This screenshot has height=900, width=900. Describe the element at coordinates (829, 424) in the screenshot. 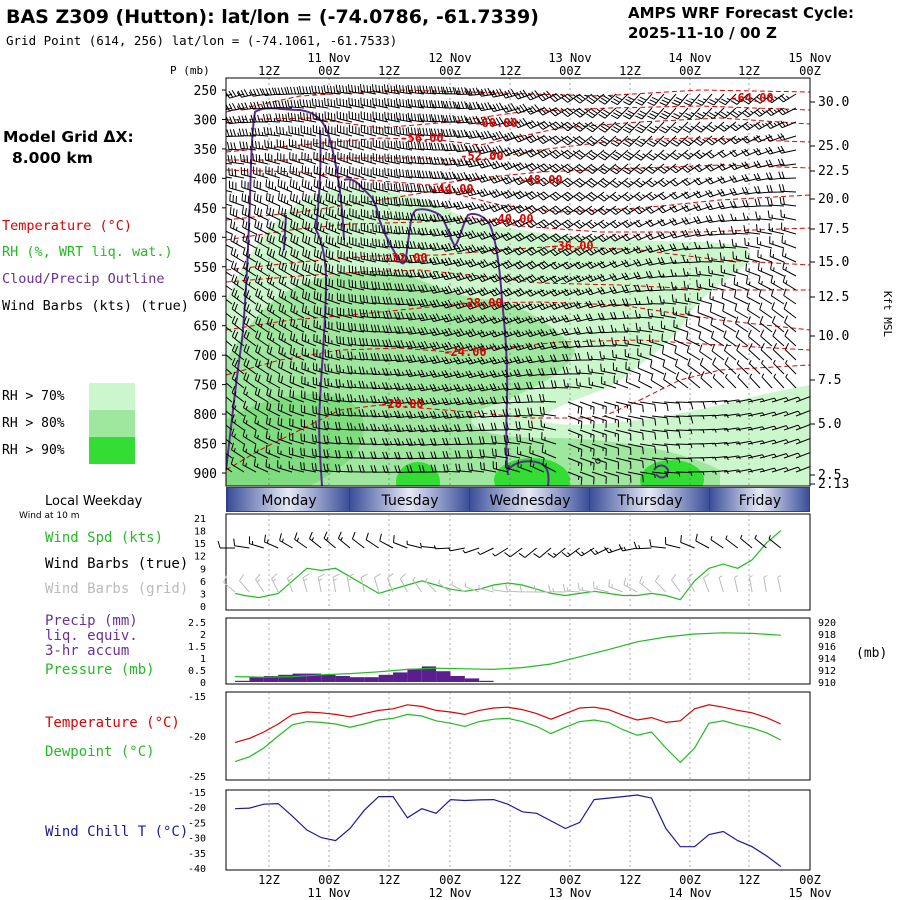

I see `height-tick-label: 5.0` at that location.